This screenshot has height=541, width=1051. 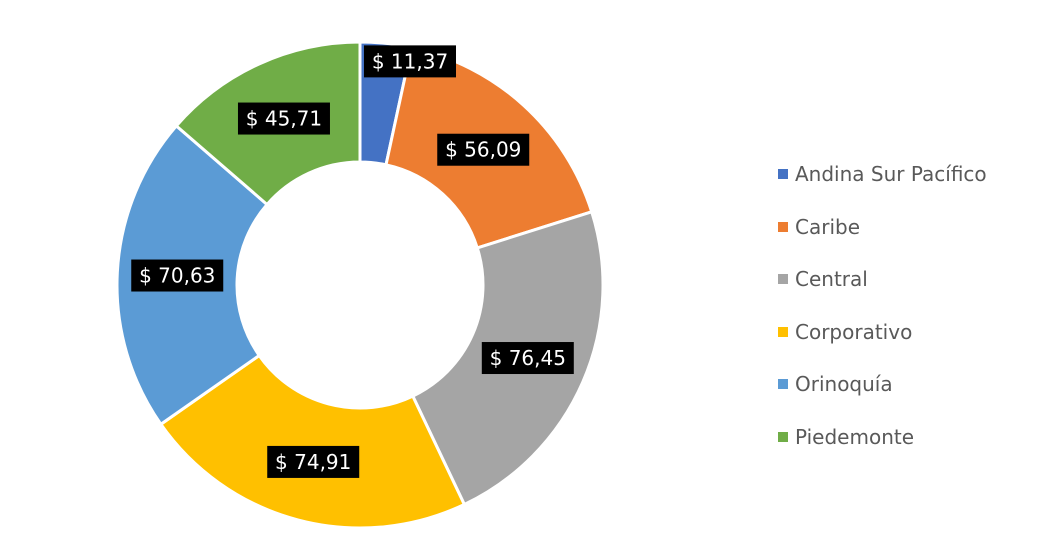 I want to click on data-label-central: $ 76,45, so click(x=527, y=358).